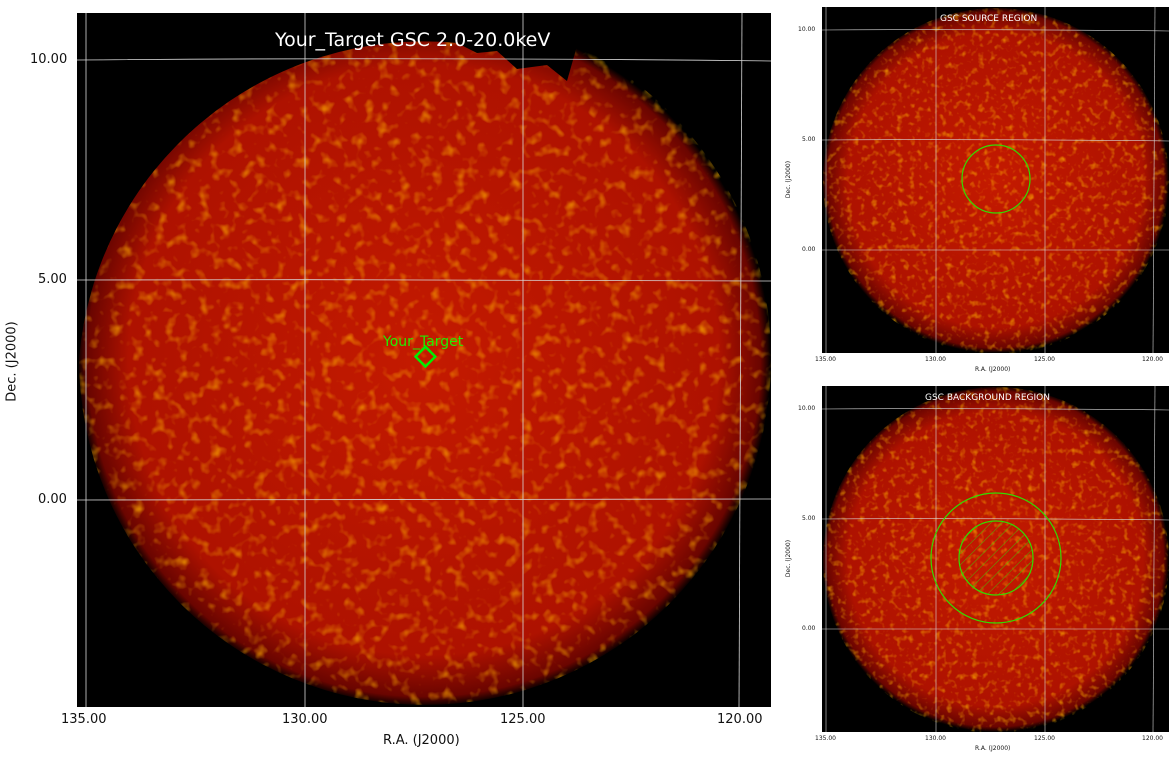 This screenshot has width=1175, height=758. What do you see at coordinates (413, 40) in the screenshot?
I see `main-title: Your_Target GSC 2.0-20.0keV` at bounding box center [413, 40].